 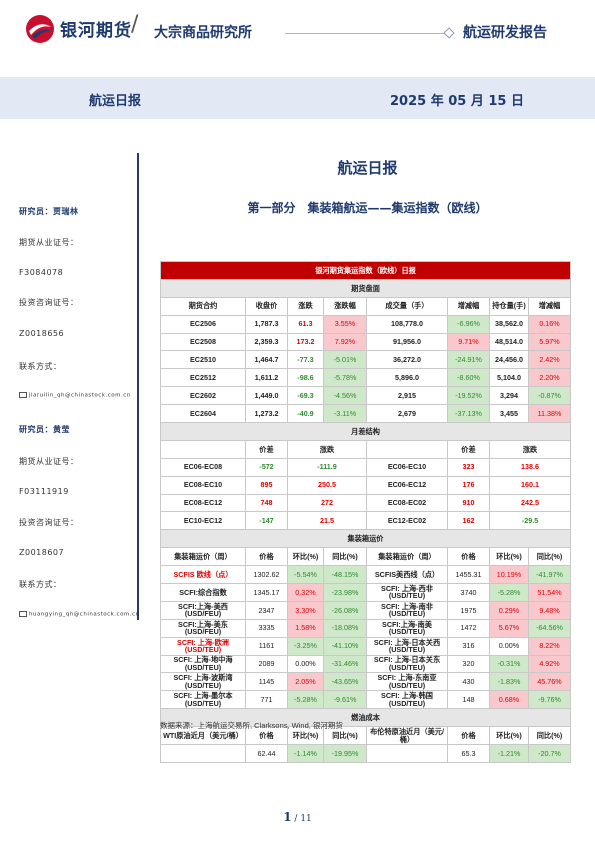 What do you see at coordinates (407, 521) in the screenshot?
I see `table-cell: EC12-EC02` at bounding box center [407, 521].